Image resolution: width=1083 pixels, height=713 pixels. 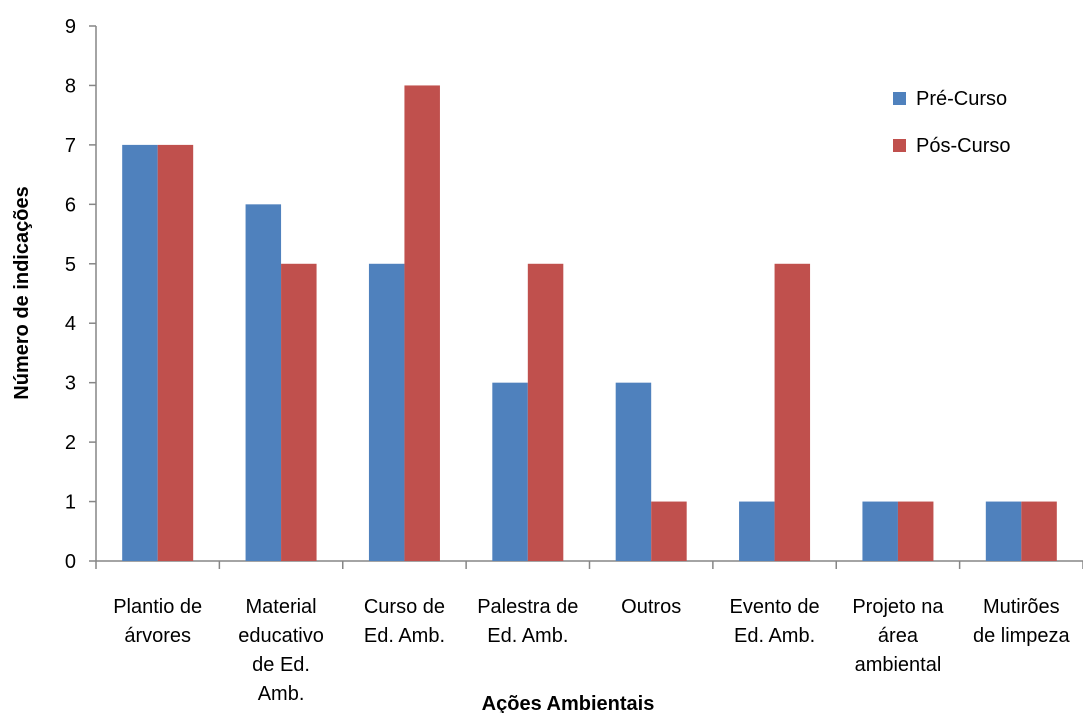 I want to click on y-tick-label: 3, so click(x=70, y=384).